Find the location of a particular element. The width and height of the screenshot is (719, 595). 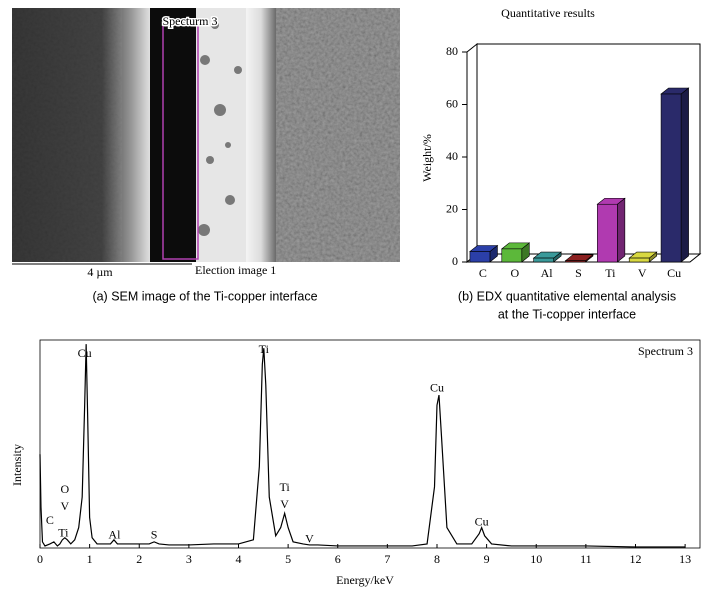

x-tick-label: 2 is located at coordinates (139, 559).